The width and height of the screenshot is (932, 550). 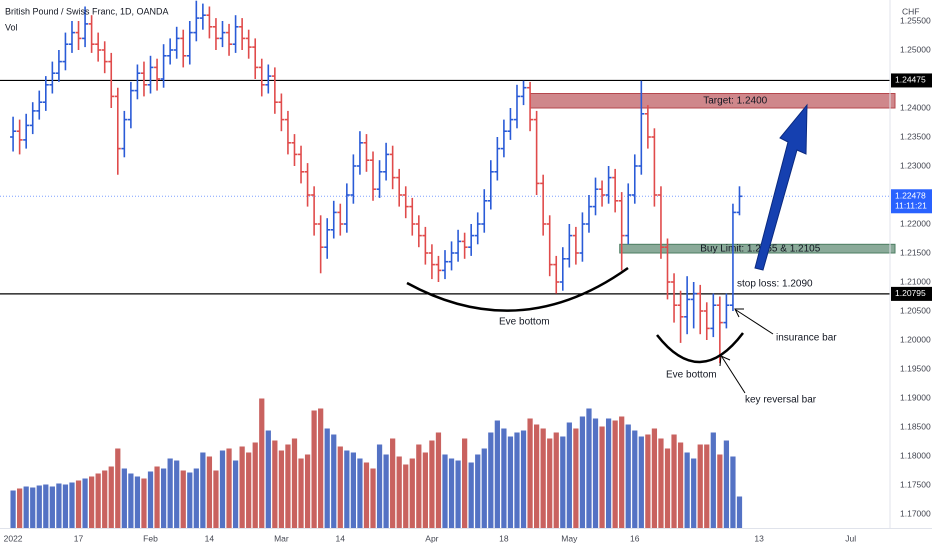 What do you see at coordinates (915, 397) in the screenshot?
I see `y-tick-label: 1.19000` at bounding box center [915, 397].